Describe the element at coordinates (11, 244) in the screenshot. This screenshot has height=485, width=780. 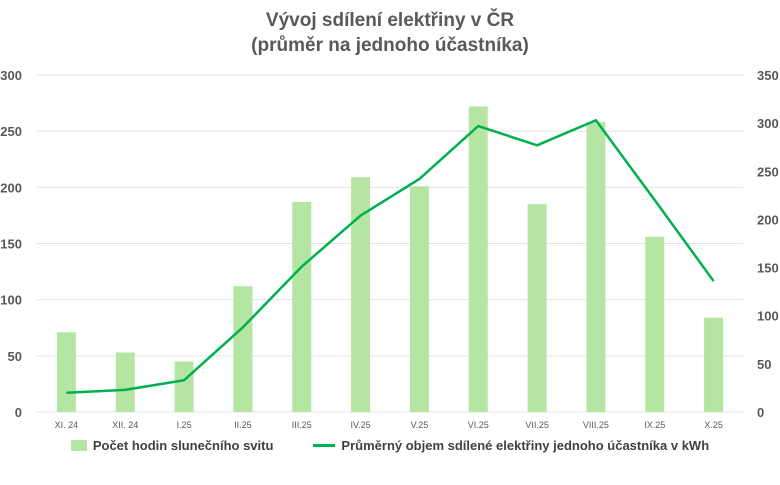
I see `left-tick-label: 150` at that location.